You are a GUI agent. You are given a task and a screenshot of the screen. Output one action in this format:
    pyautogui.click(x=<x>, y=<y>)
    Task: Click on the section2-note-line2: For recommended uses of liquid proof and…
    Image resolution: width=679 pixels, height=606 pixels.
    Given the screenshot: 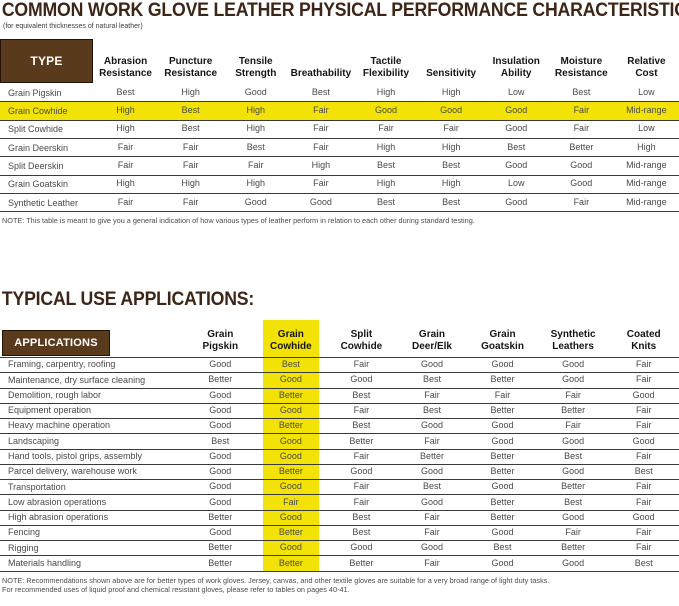 What is the action you would take?
    pyautogui.click(x=176, y=589)
    